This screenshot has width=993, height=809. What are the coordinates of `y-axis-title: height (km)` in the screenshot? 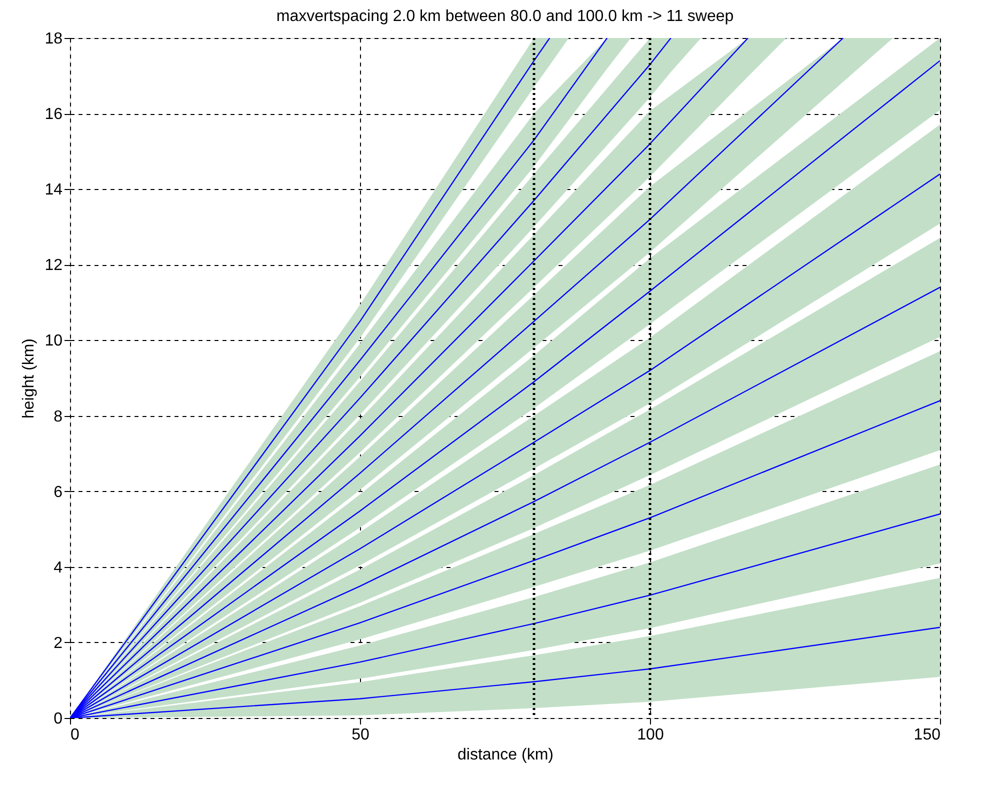 It's located at (29, 378).